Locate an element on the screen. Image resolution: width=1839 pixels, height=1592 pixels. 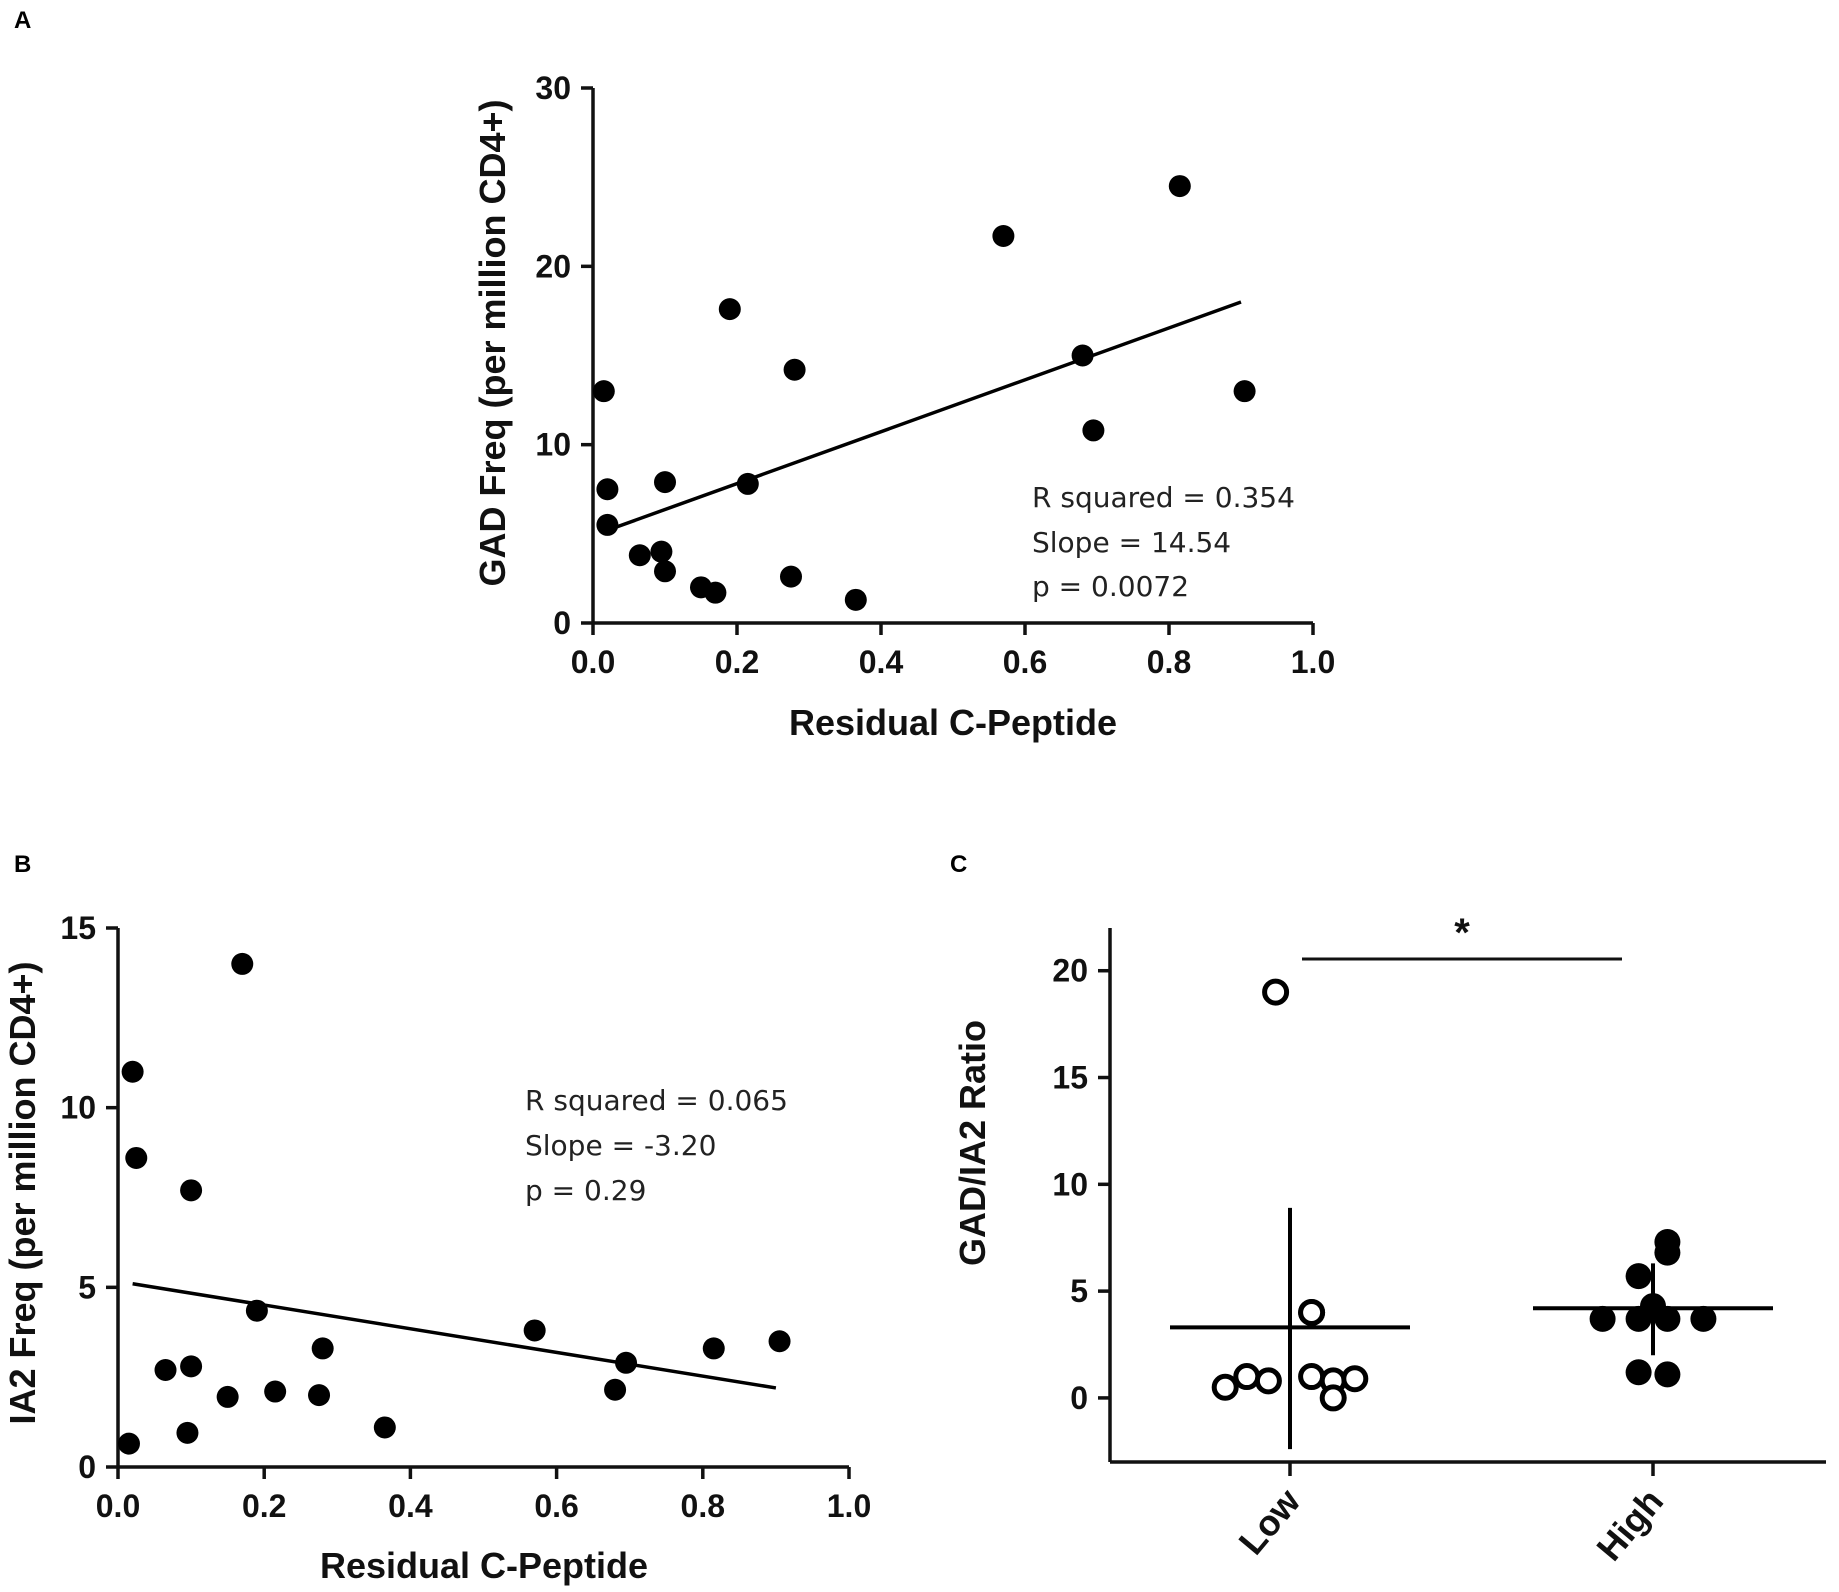
panel-a-x-axis-title: Residual C-Peptide is located at coordinates (953, 722).